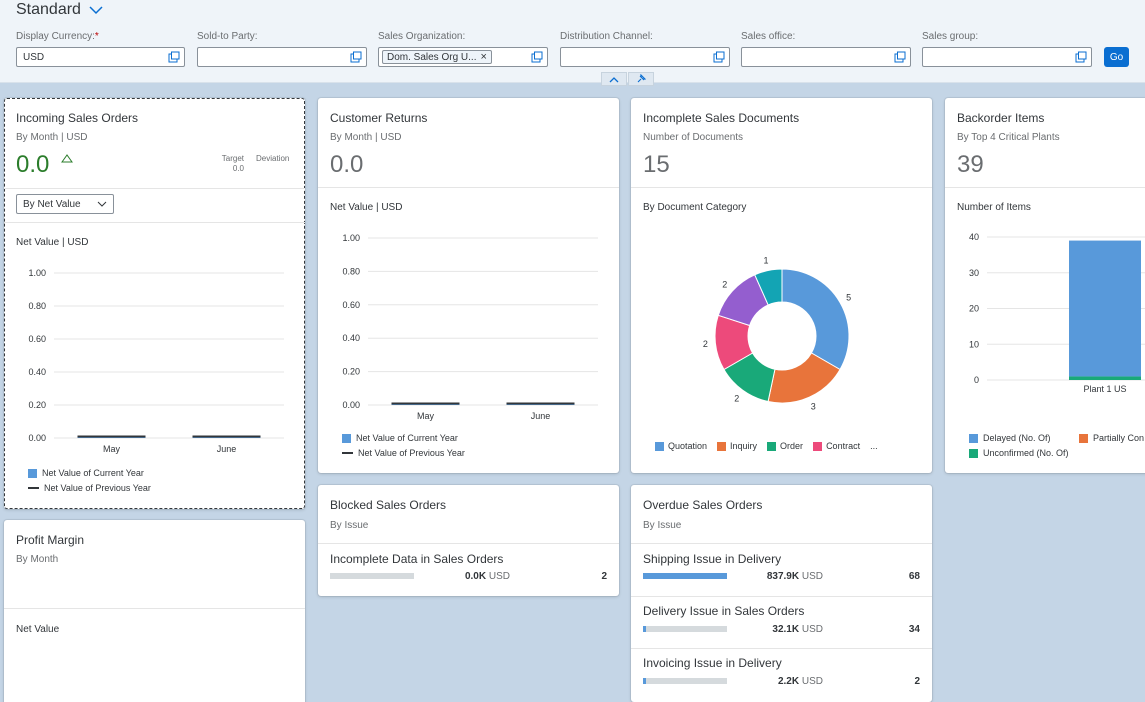  What do you see at coordinates (976, 380) in the screenshot?
I see `y-tick-label: 0` at bounding box center [976, 380].